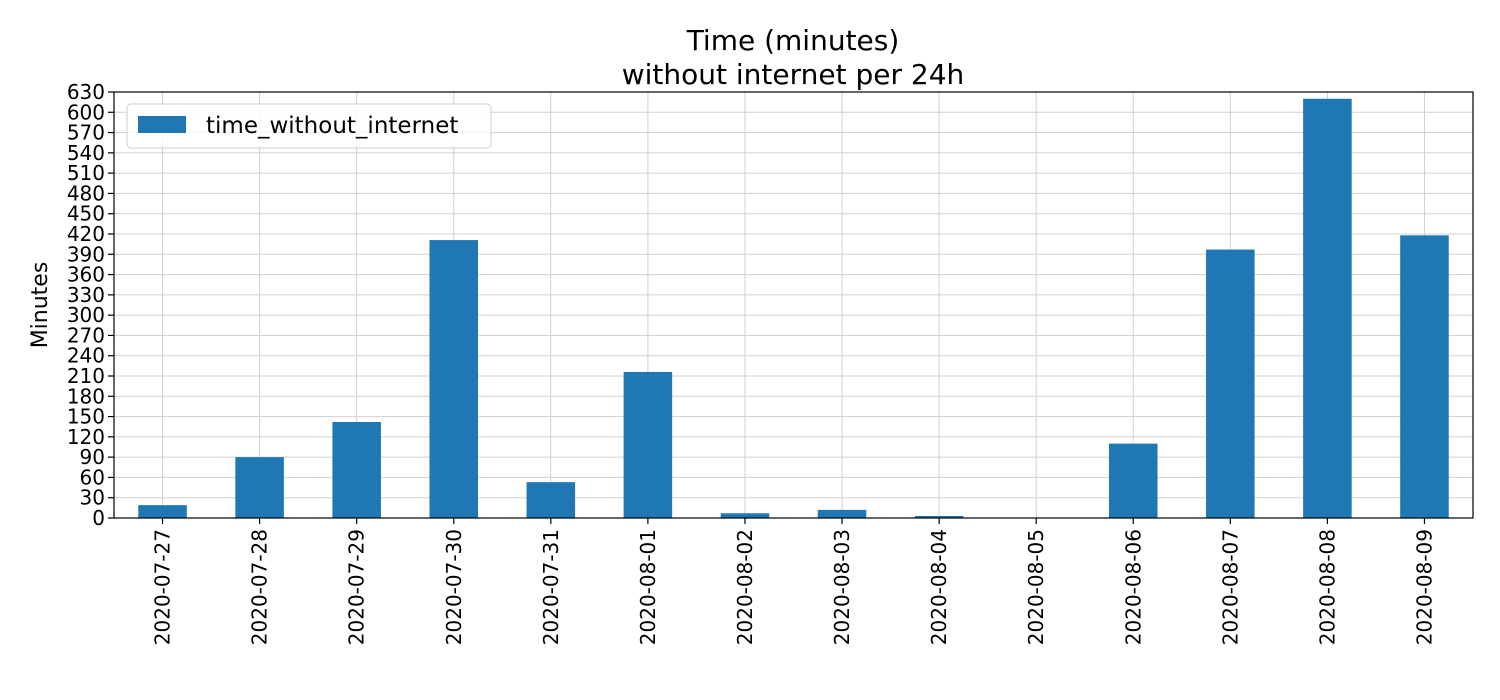  I want to click on x-tick-label: 2020-08-09, so click(1424, 587).